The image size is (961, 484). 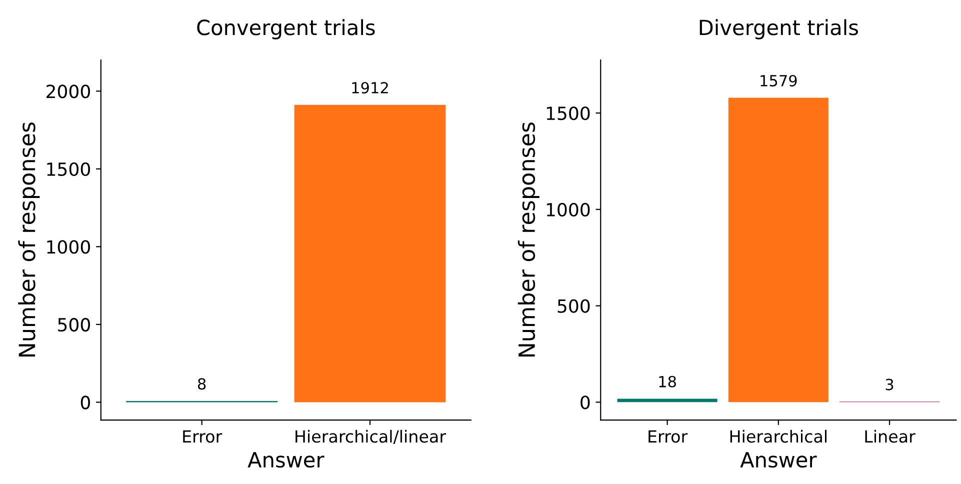 What do you see at coordinates (202, 384) in the screenshot?
I see `data-label: 8` at bounding box center [202, 384].